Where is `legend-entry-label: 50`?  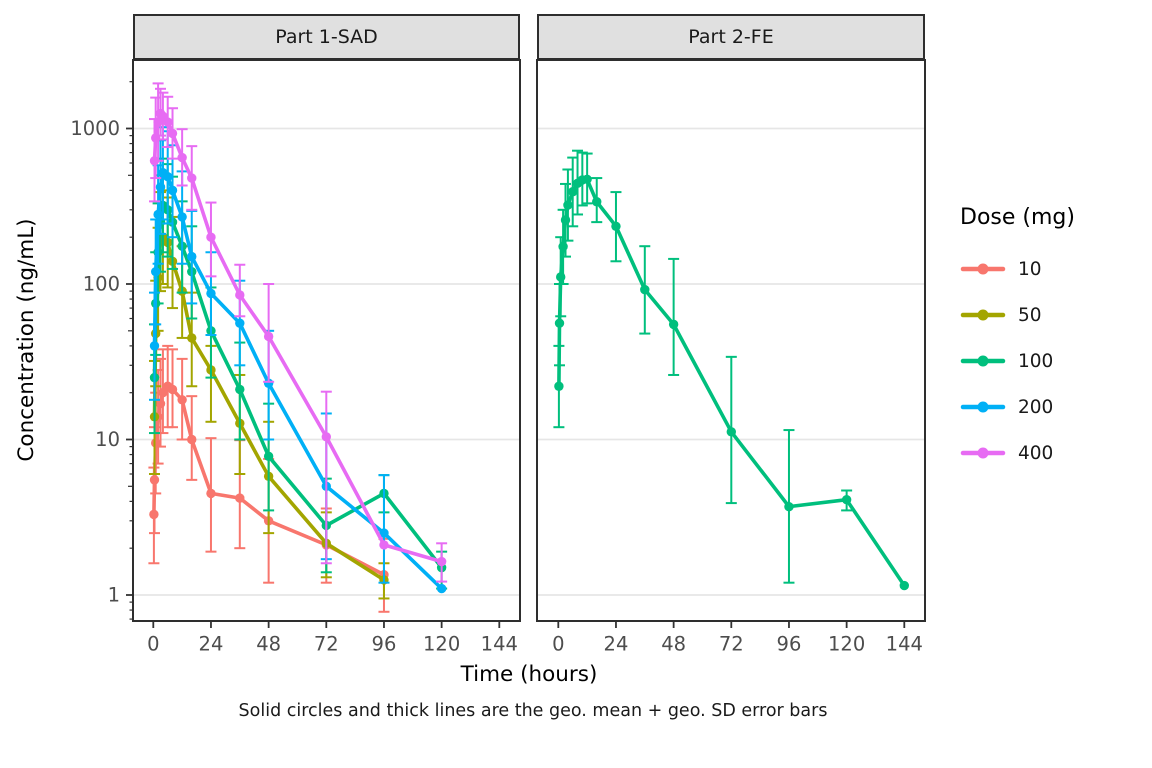
legend-entry-label: 50 is located at coordinates (1030, 315).